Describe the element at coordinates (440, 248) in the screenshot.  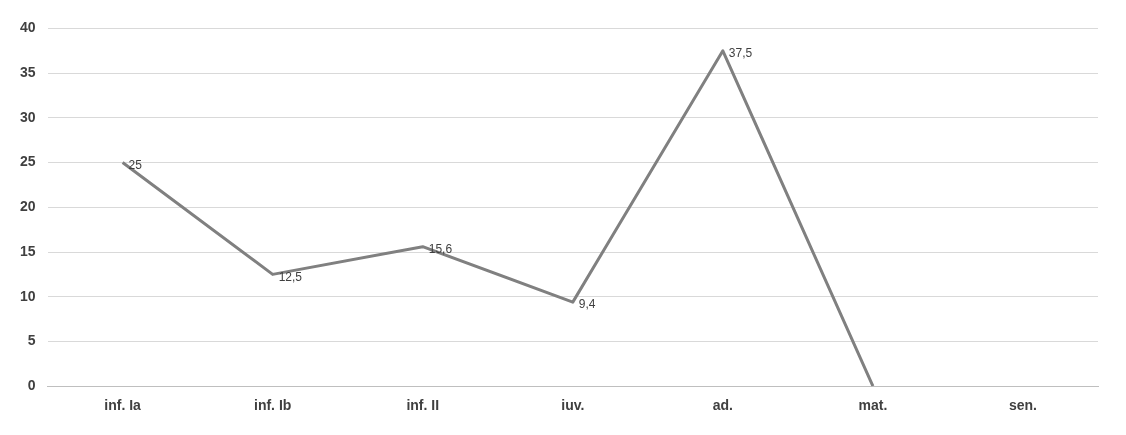
I see `data-label: 15,6` at that location.